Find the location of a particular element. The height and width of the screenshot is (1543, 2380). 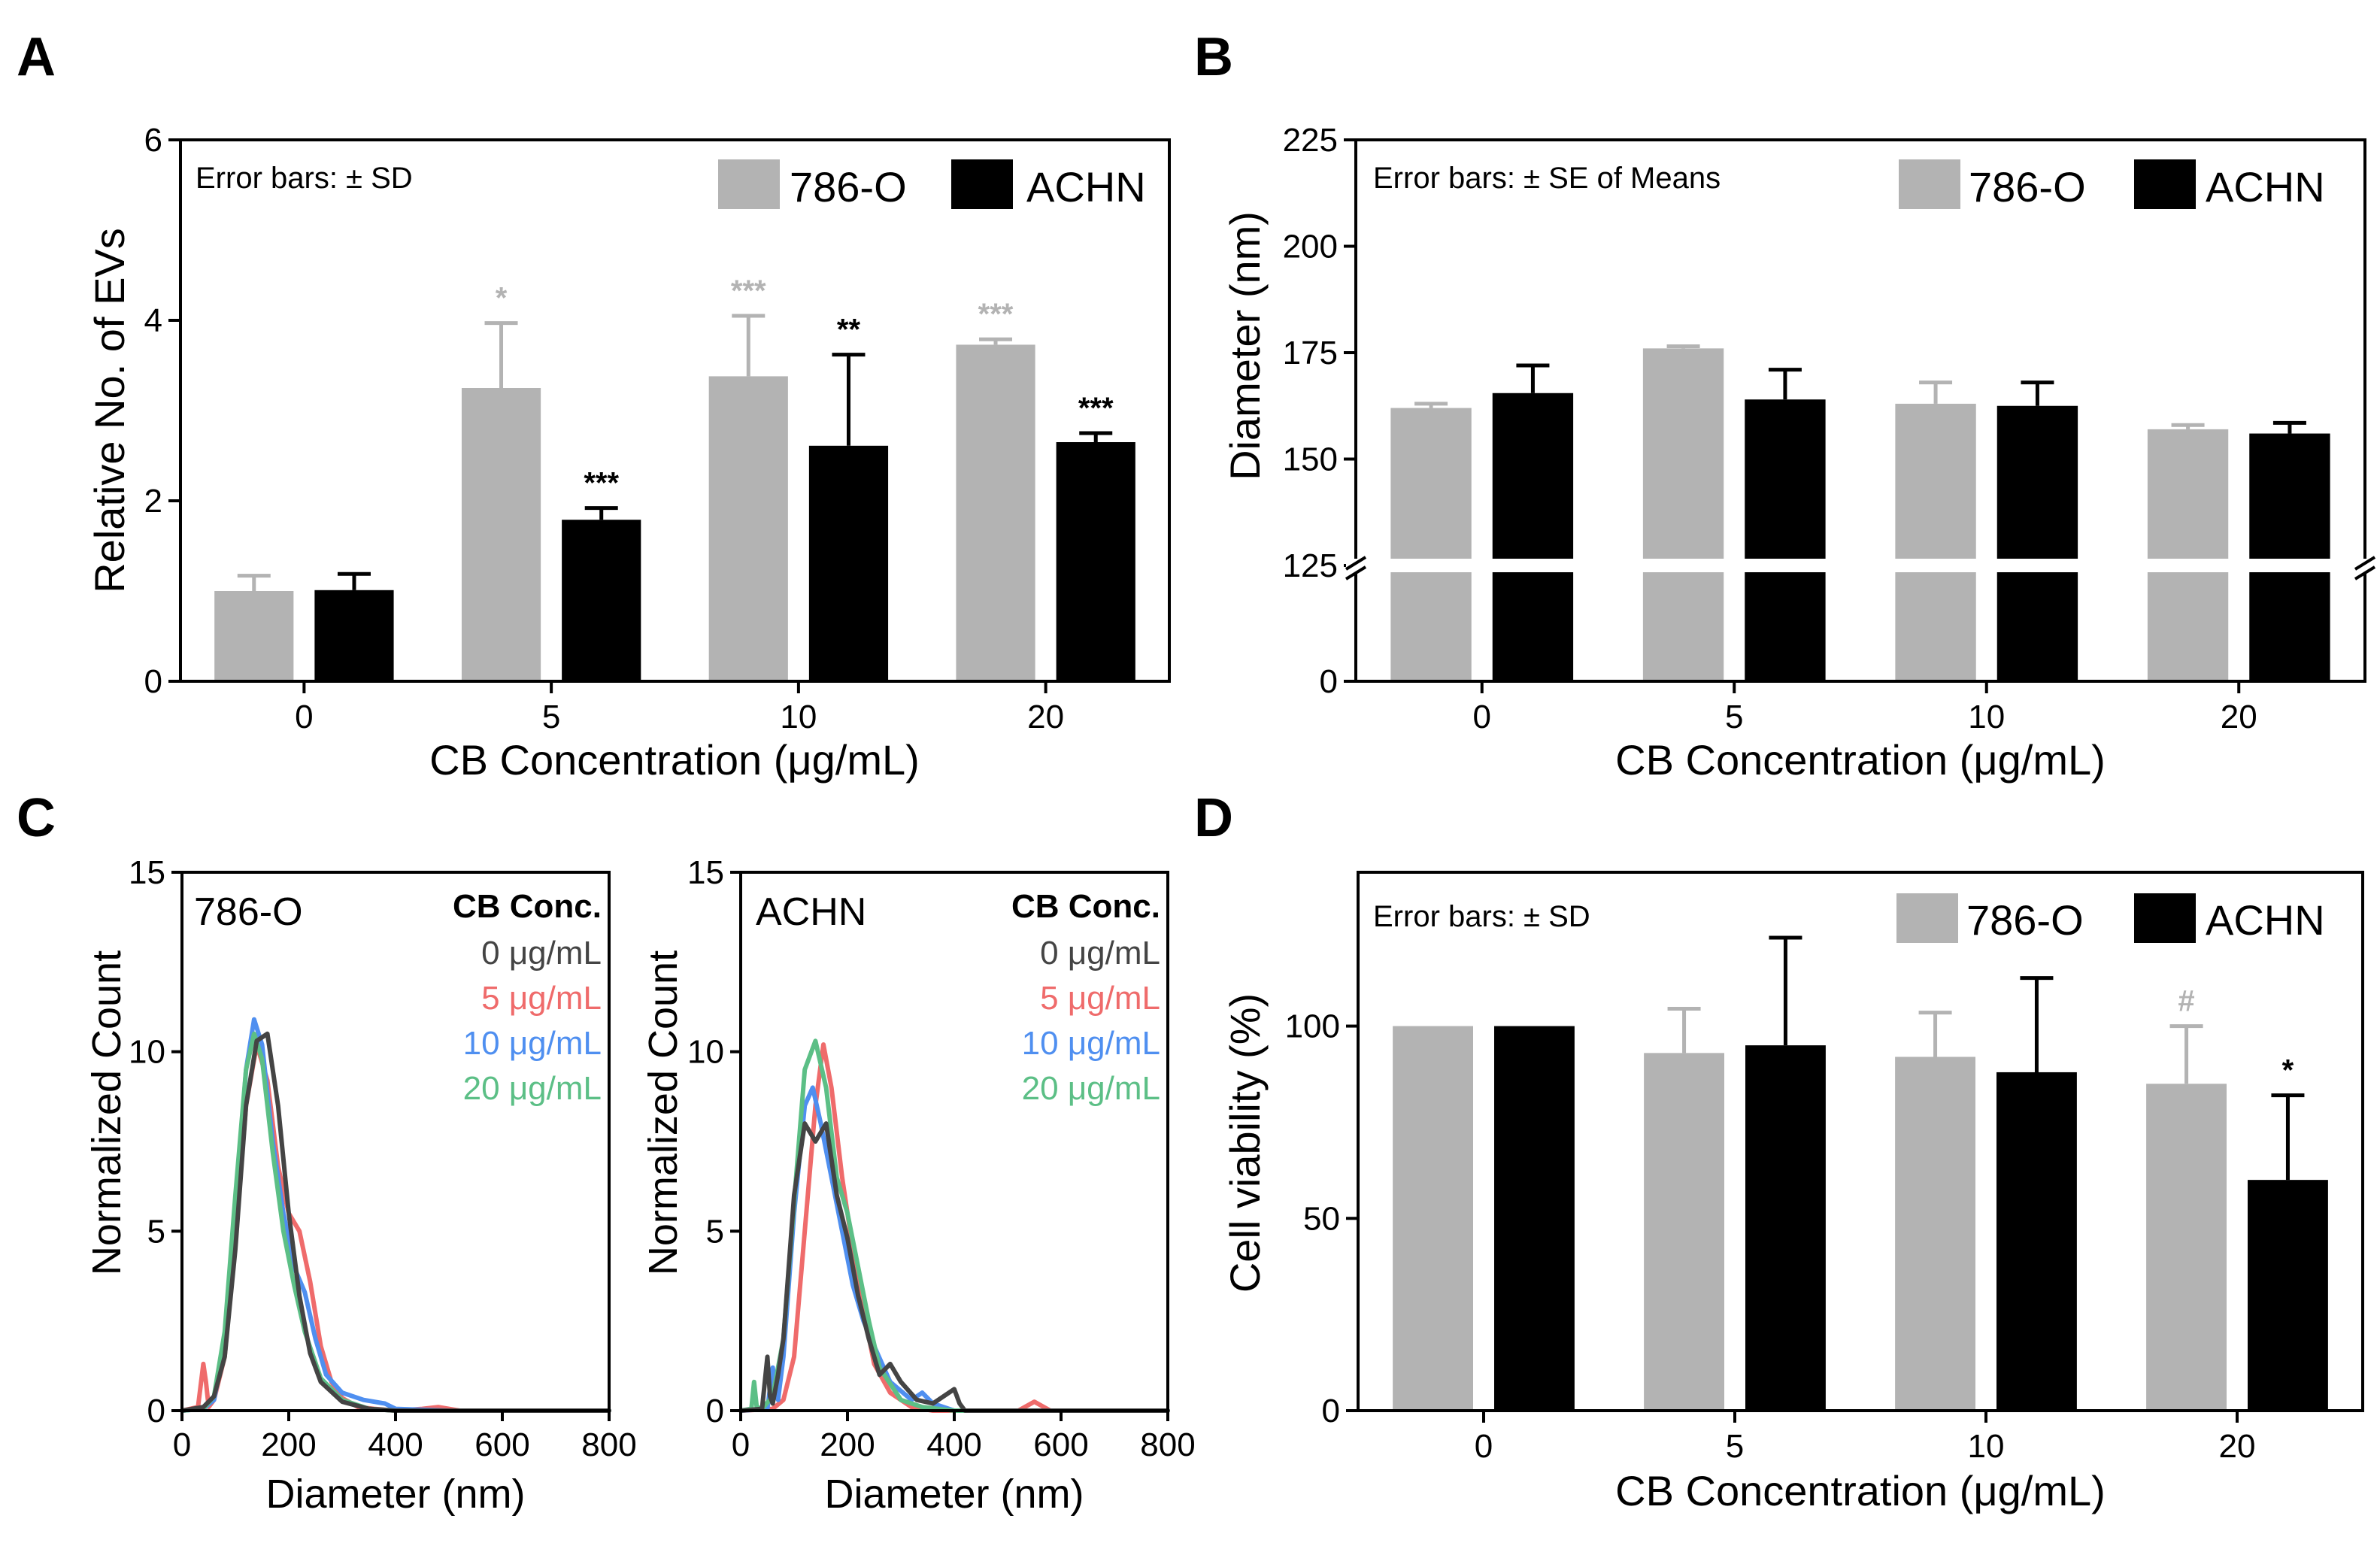

panel-a-xtick-label: 20 is located at coordinates (1045, 717).